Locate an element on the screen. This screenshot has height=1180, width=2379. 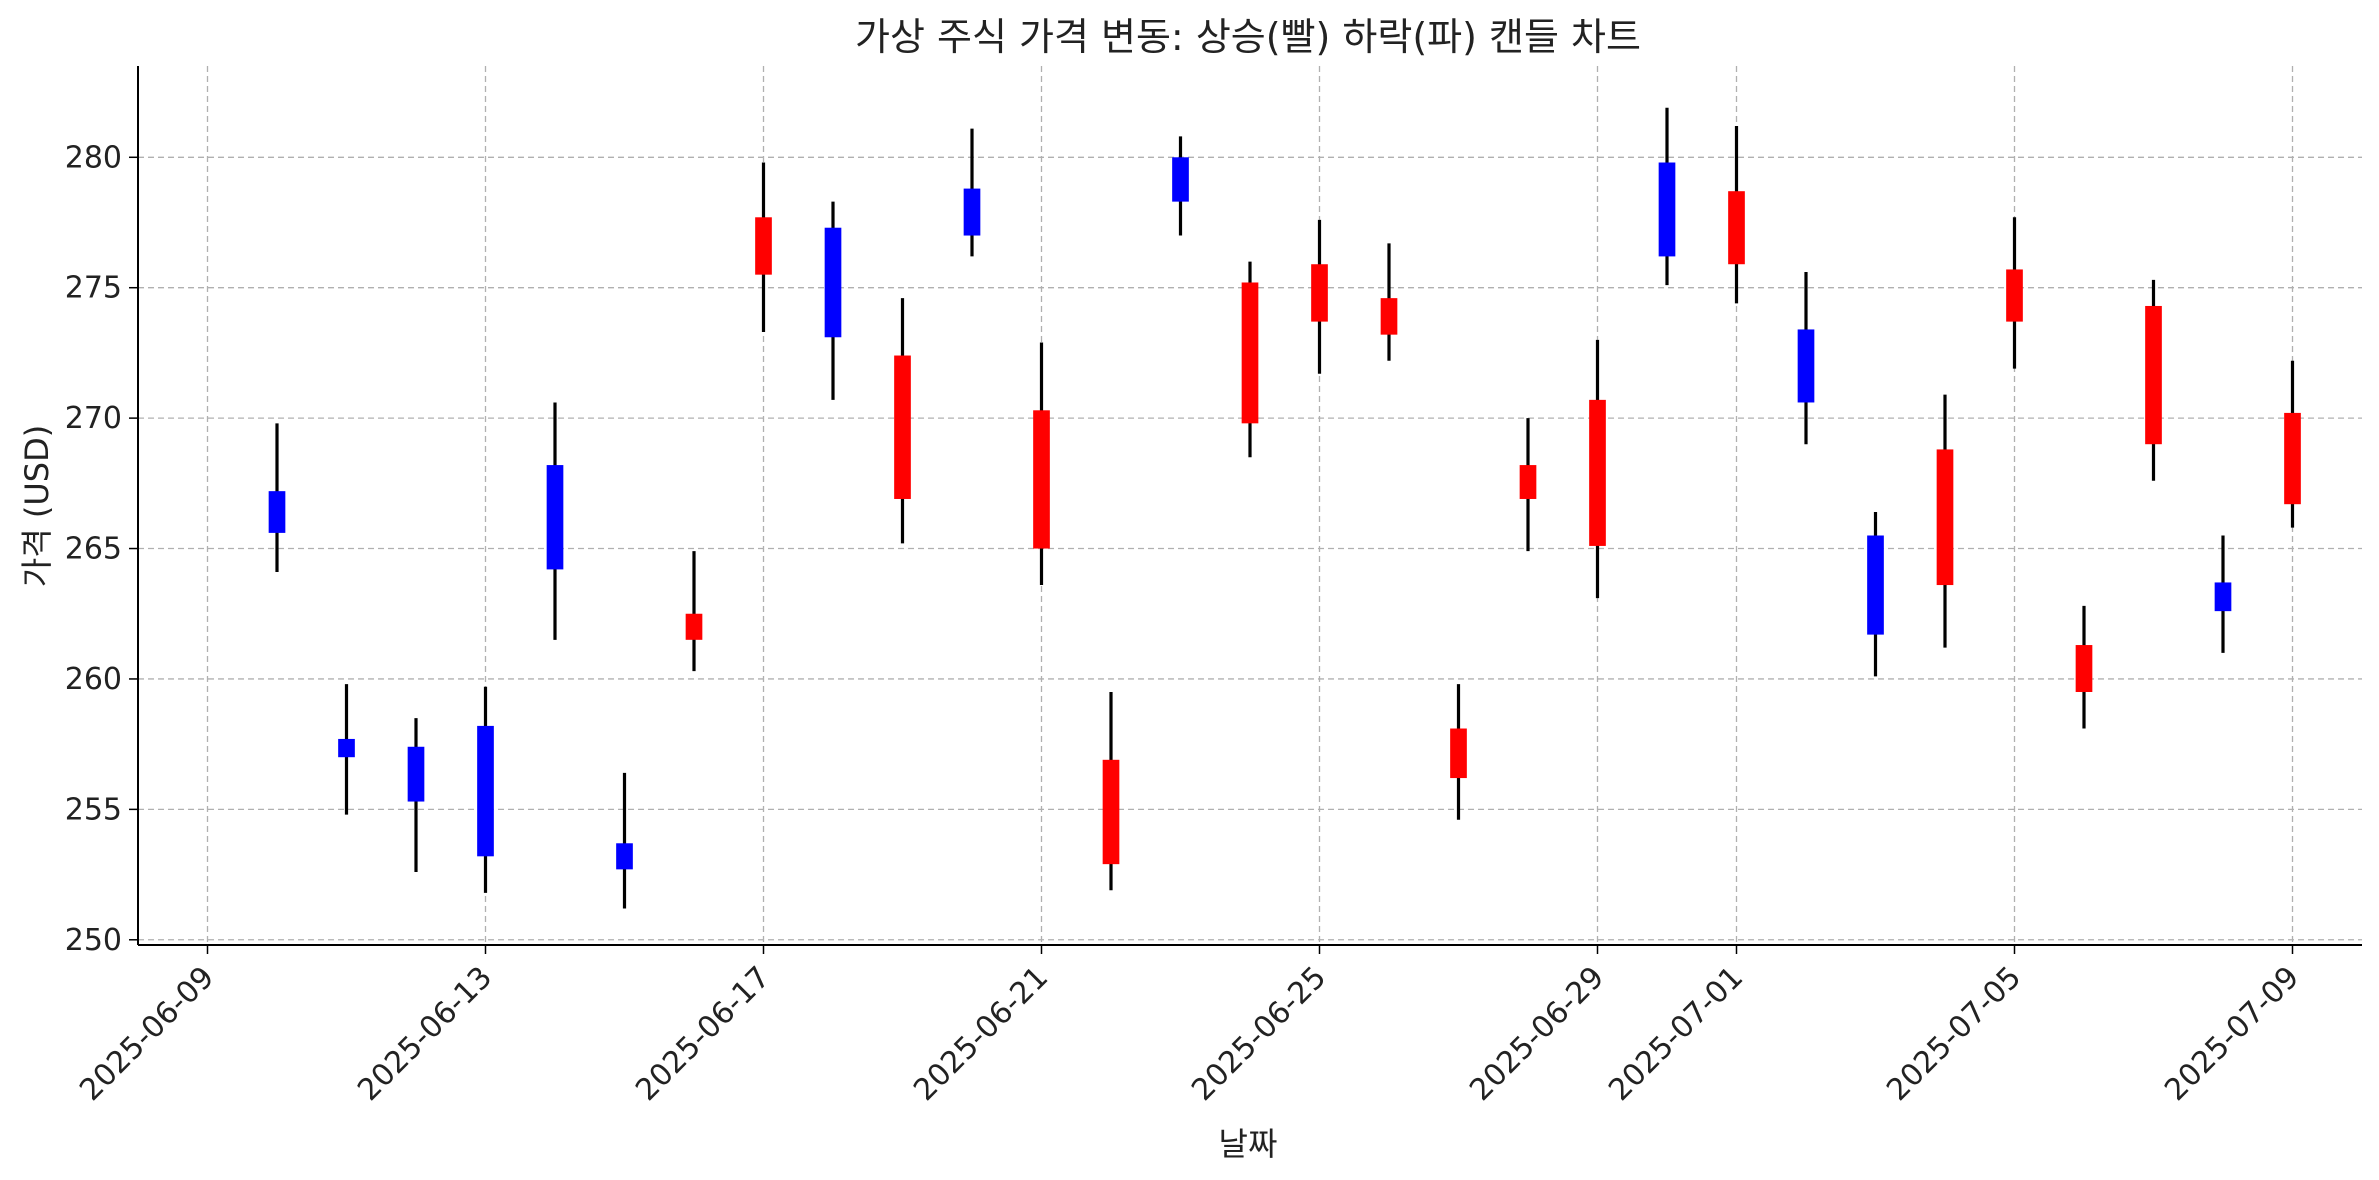
x-tick-label: 2025-06-17 is located at coordinates (703, 1034).